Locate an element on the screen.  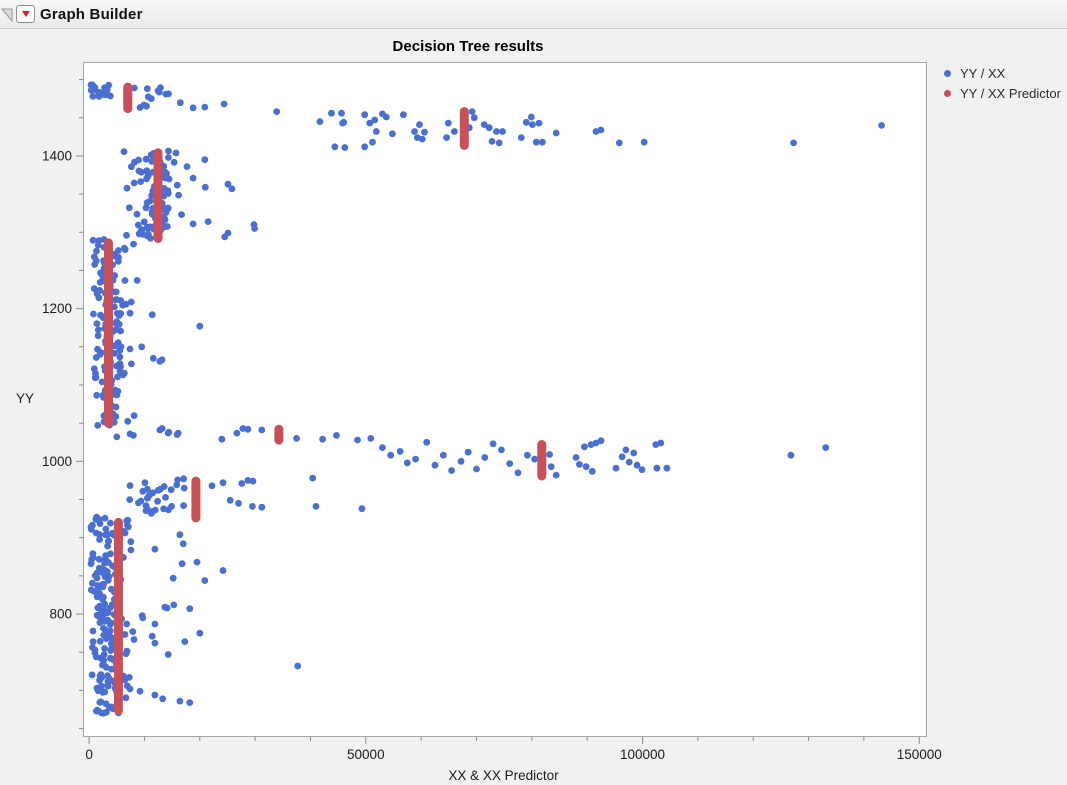
legend-label: YY / XX is located at coordinates (983, 73).